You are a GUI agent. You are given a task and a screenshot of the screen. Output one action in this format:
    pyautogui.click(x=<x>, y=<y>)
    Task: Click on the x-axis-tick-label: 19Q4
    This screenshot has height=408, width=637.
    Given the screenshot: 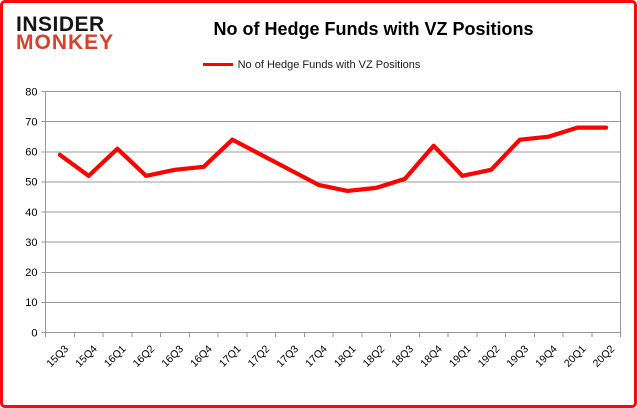 What is the action you would take?
    pyautogui.click(x=546, y=356)
    